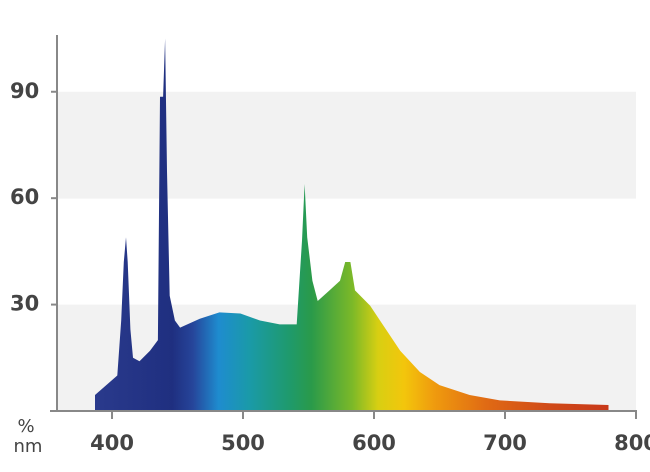 The width and height of the screenshot is (650, 472). Describe the element at coordinates (632, 443) in the screenshot. I see `x-tick-label: 800` at that location.